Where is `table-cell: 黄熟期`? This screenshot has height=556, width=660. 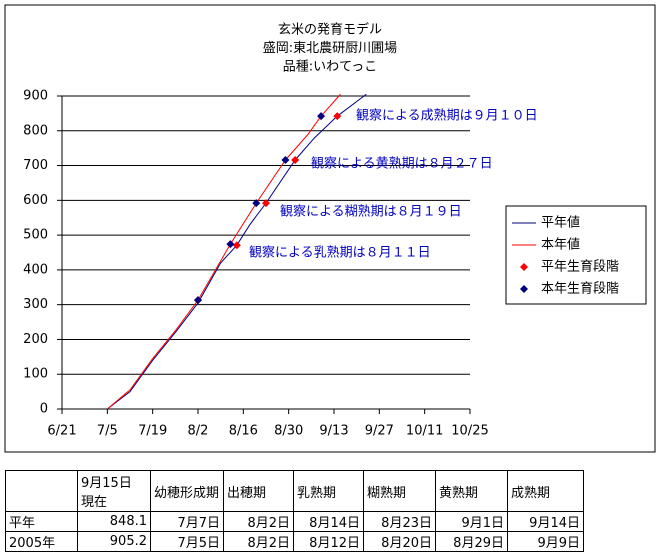
table-cell: 黄熟期 is located at coordinates (471, 491).